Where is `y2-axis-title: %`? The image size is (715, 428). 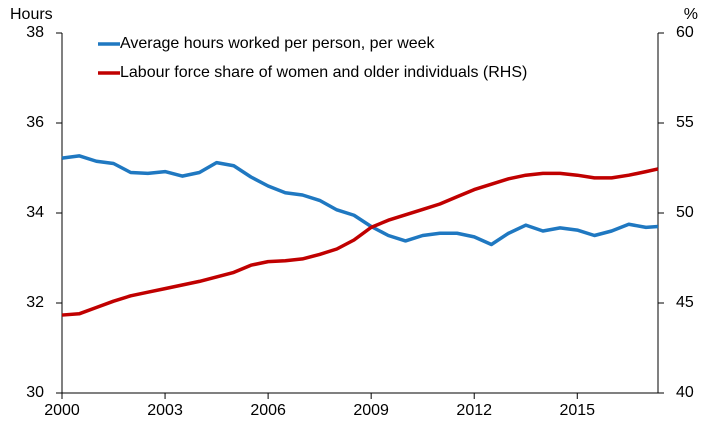 y2-axis-title: % is located at coordinates (691, 14).